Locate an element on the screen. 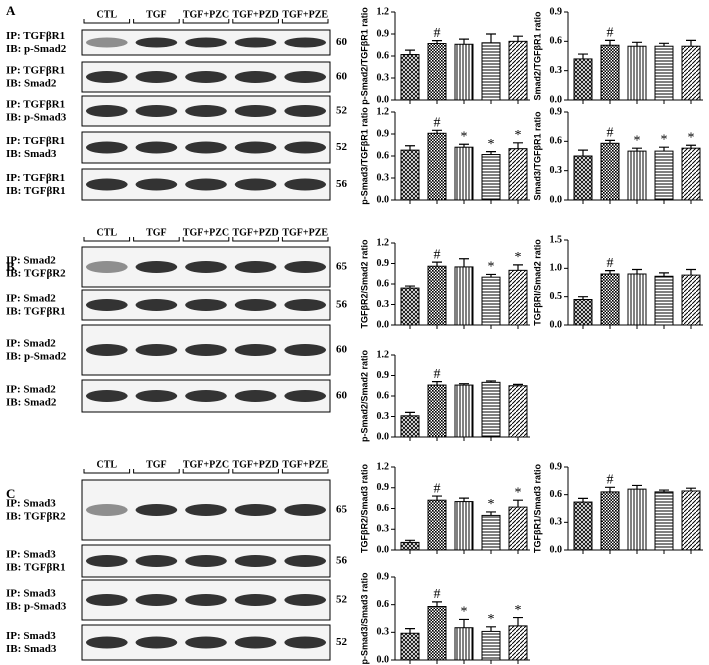 The image size is (709, 665). ip-label: IP: Smad3 is located at coordinates (31, 555).